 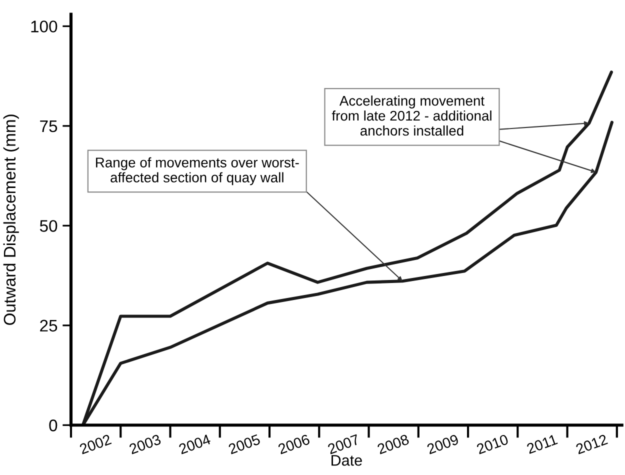 I want to click on x-tick-label: 2009, so click(x=443, y=444).